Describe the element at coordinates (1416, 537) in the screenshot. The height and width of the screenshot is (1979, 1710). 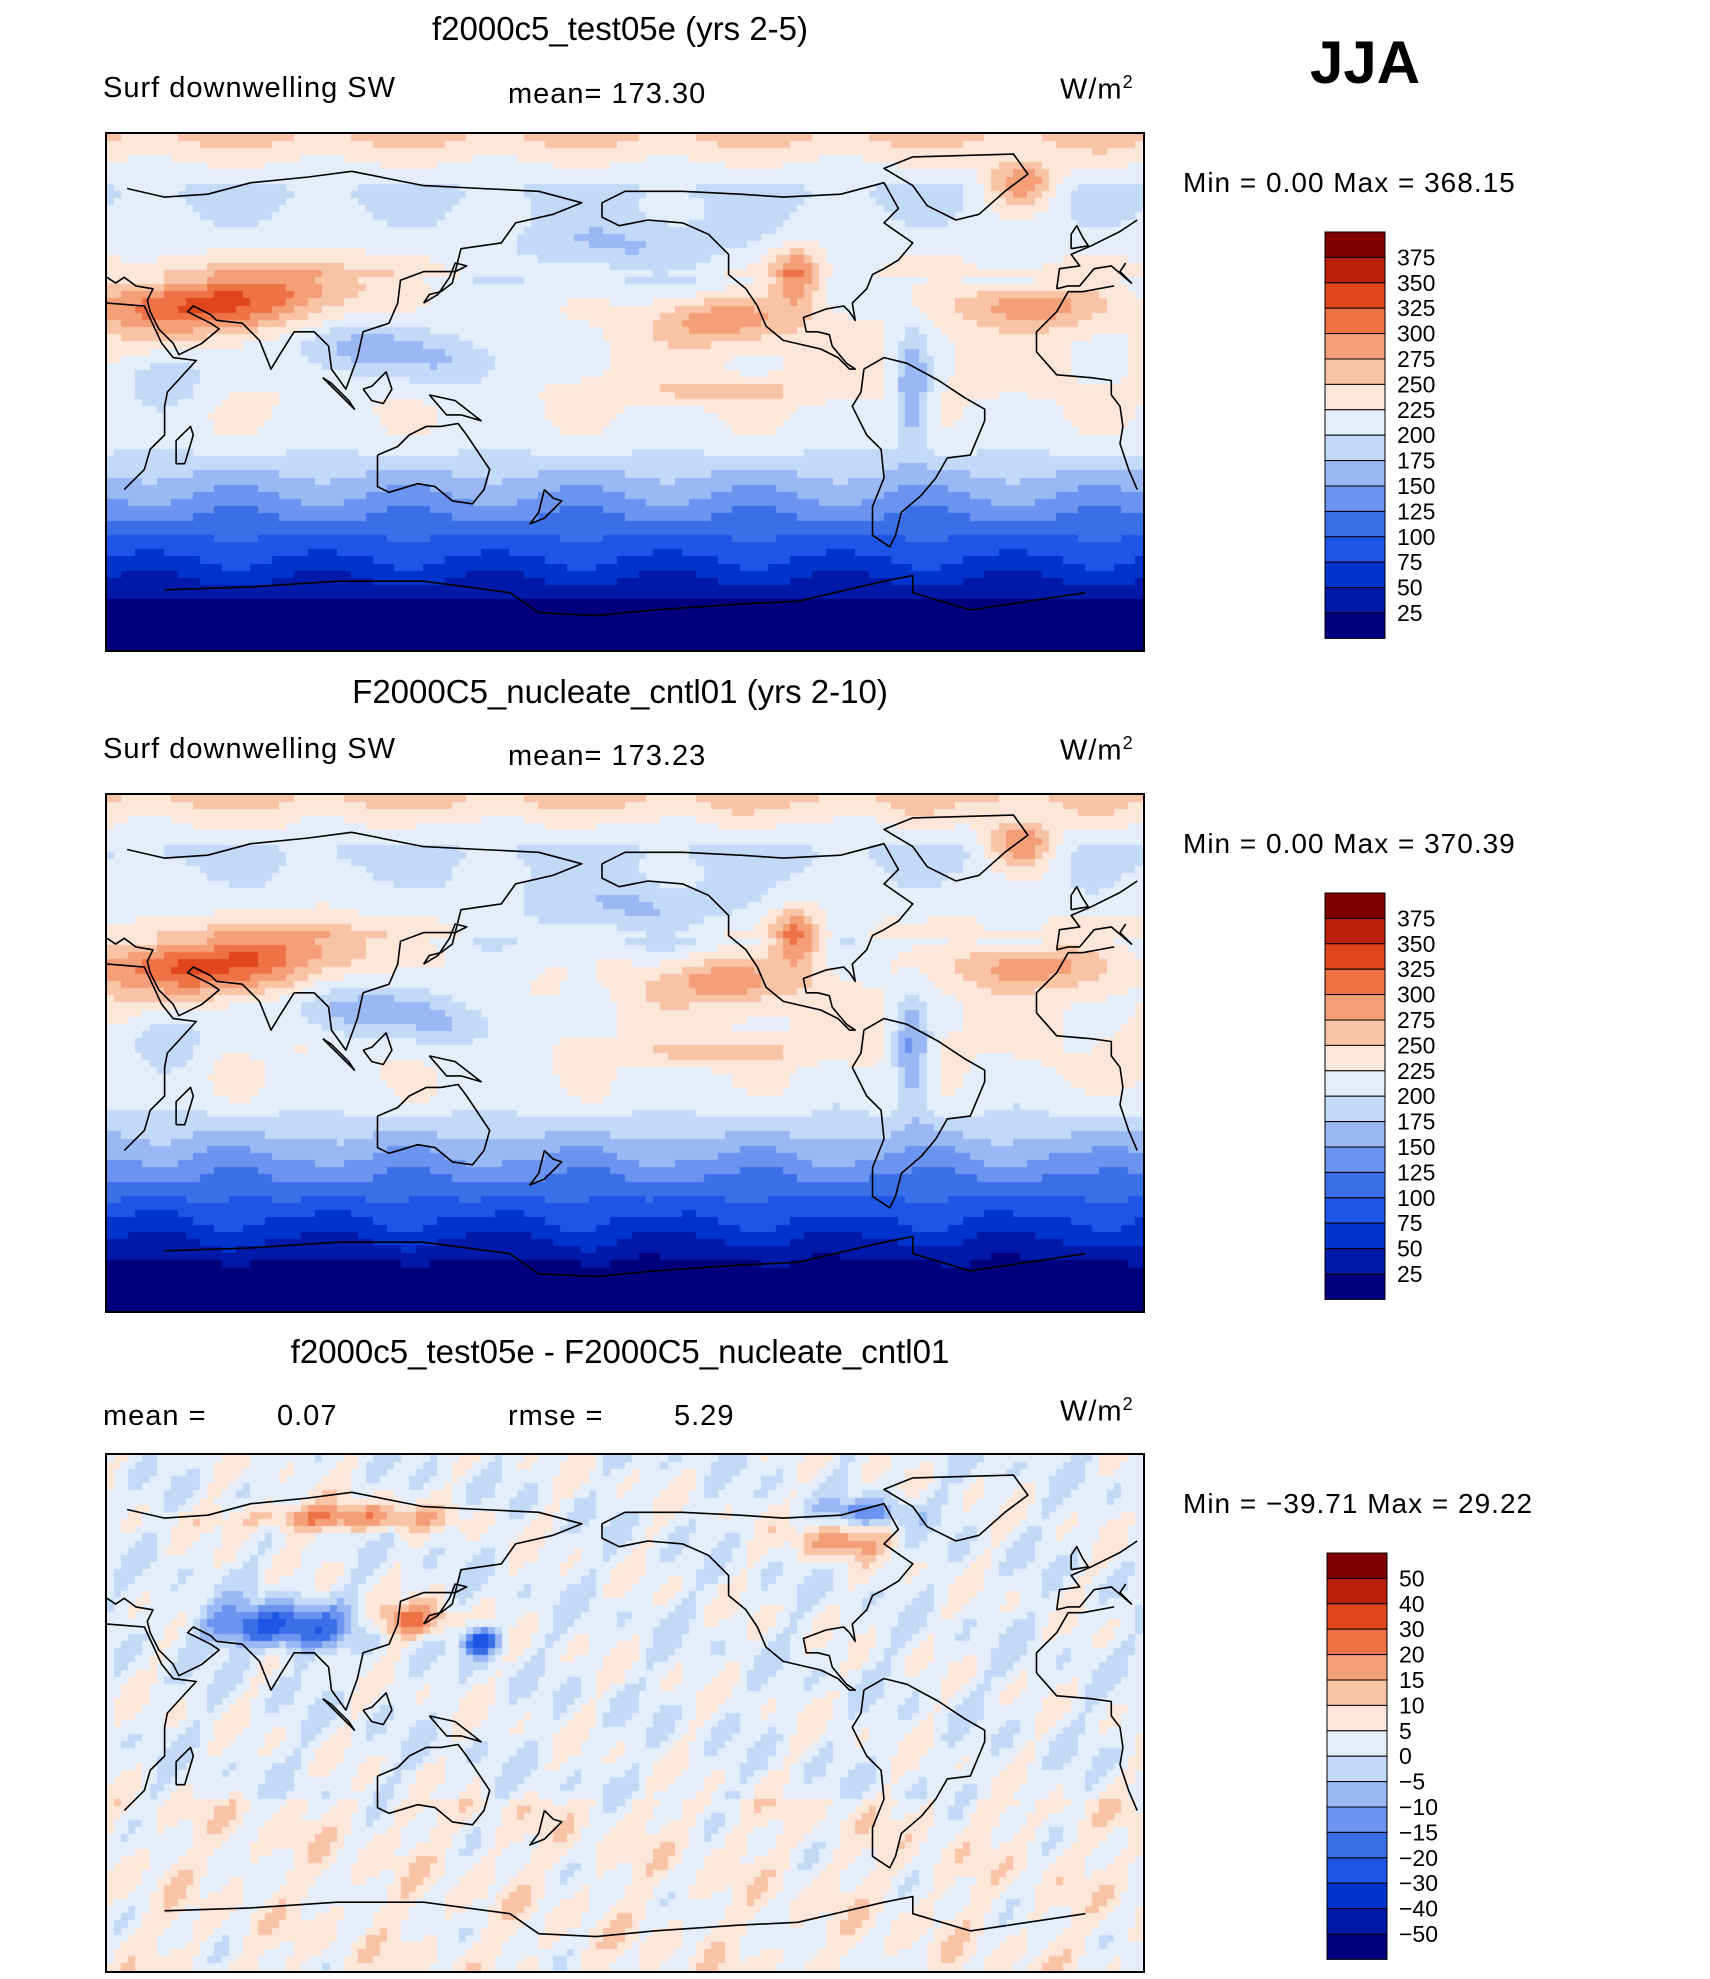
I see `colorbar-tick-label: 100` at that location.